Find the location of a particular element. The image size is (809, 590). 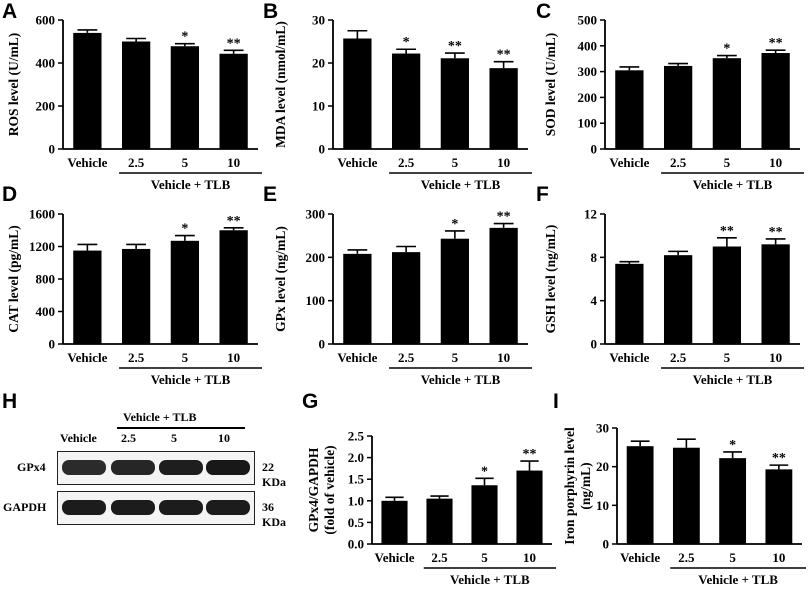

y-tick-label-i: 30 is located at coordinates (602, 428).